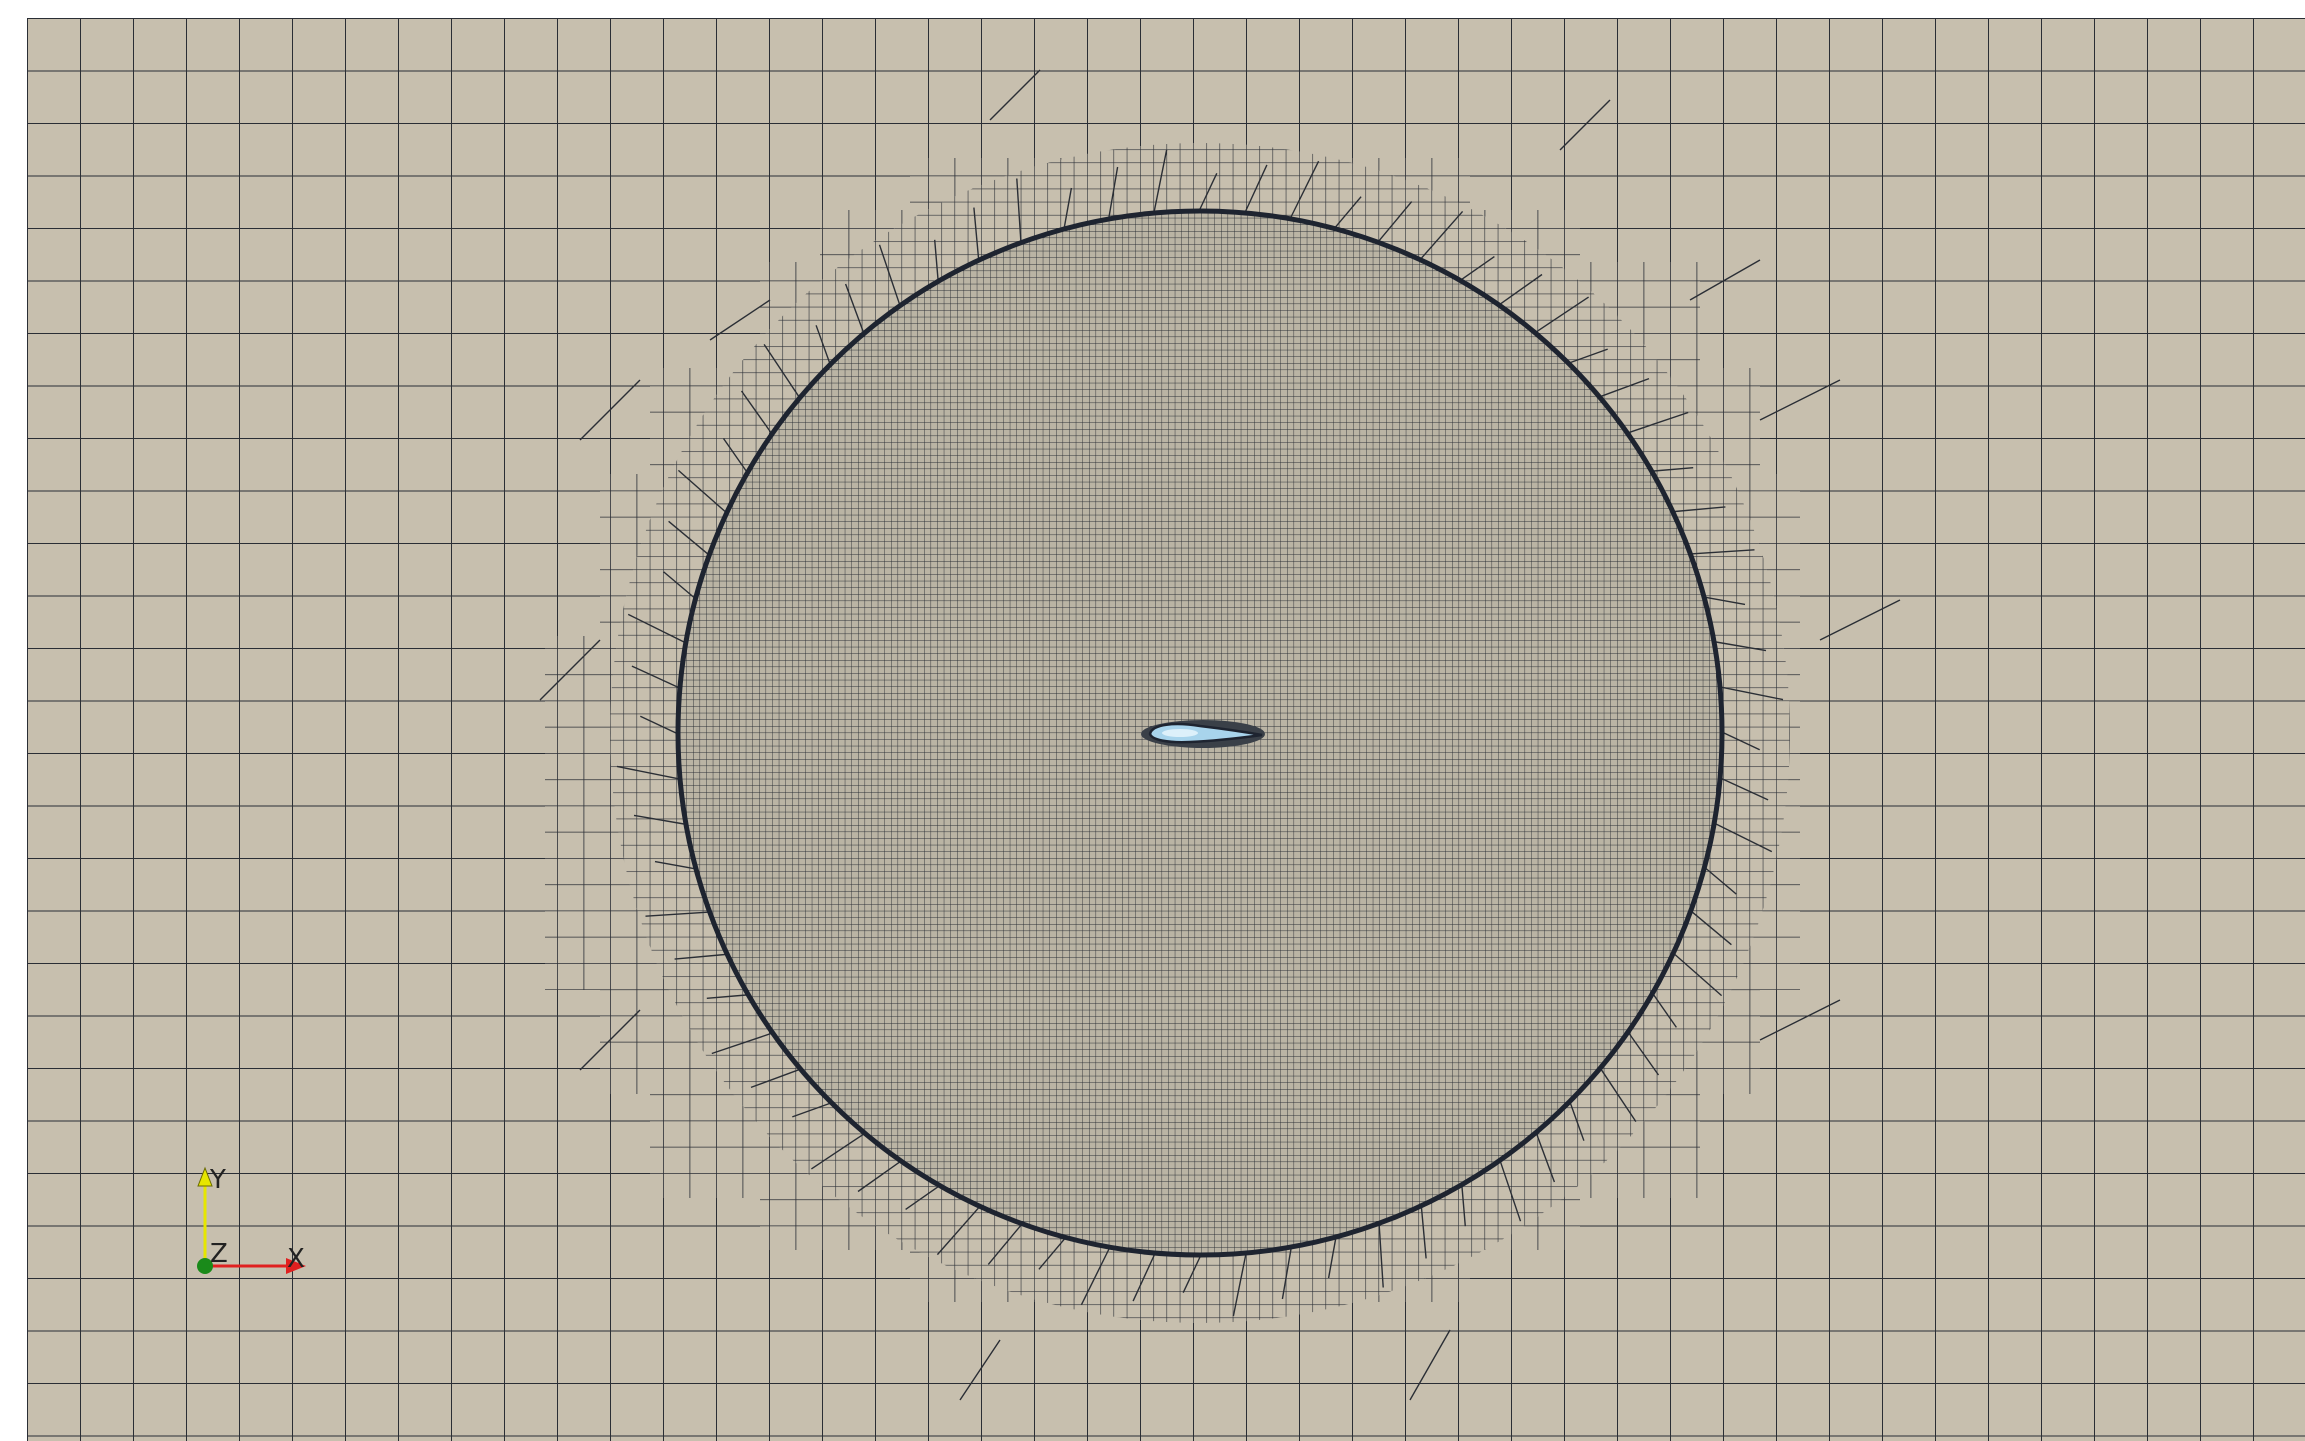  I want to click on y-axis-label: Y, so click(217, 1180).